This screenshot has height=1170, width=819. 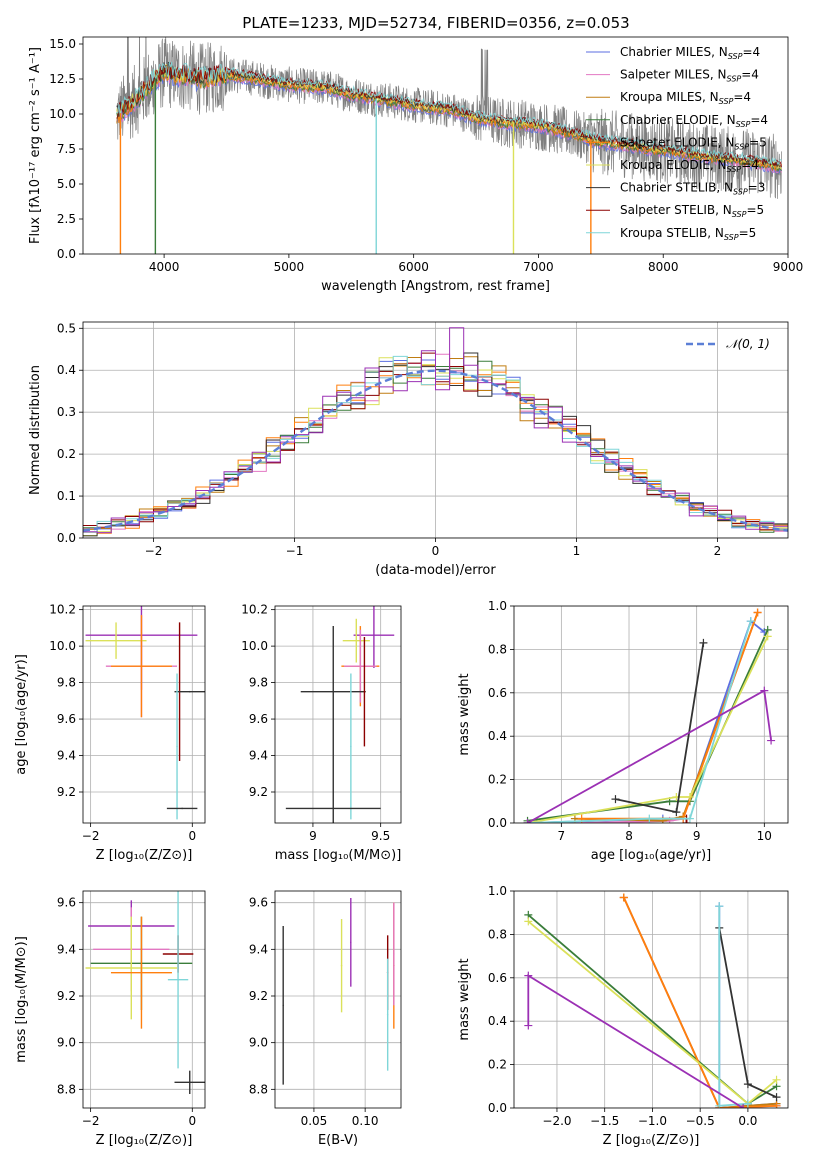 I want to click on gaussian-curve, so click(x=435, y=450).